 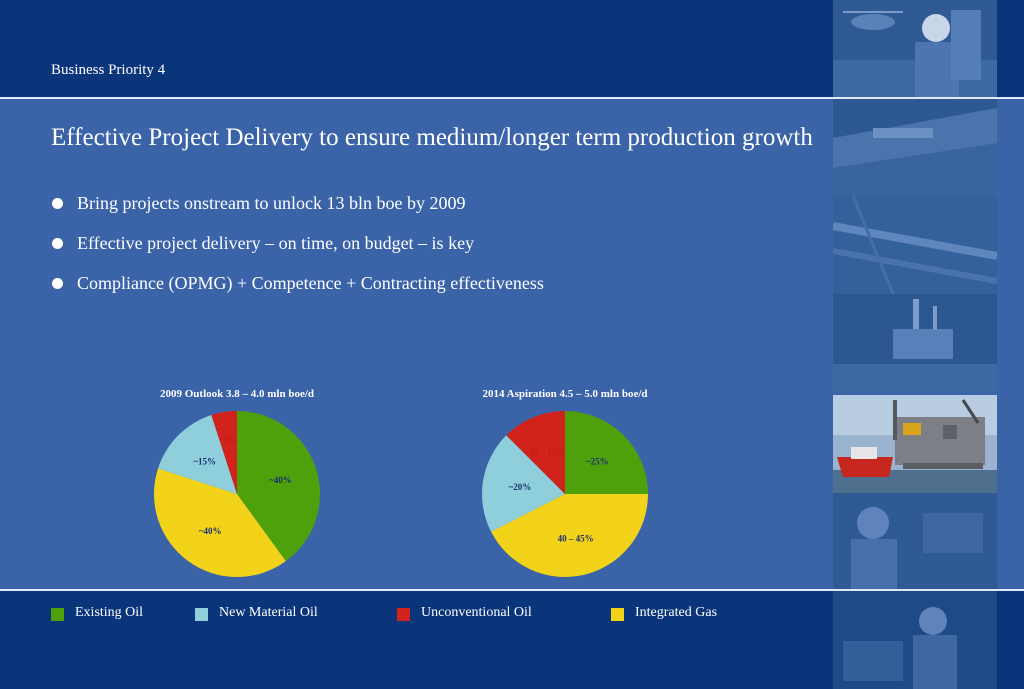 I want to click on pie-data-label: 40 – 45%, so click(x=576, y=538).